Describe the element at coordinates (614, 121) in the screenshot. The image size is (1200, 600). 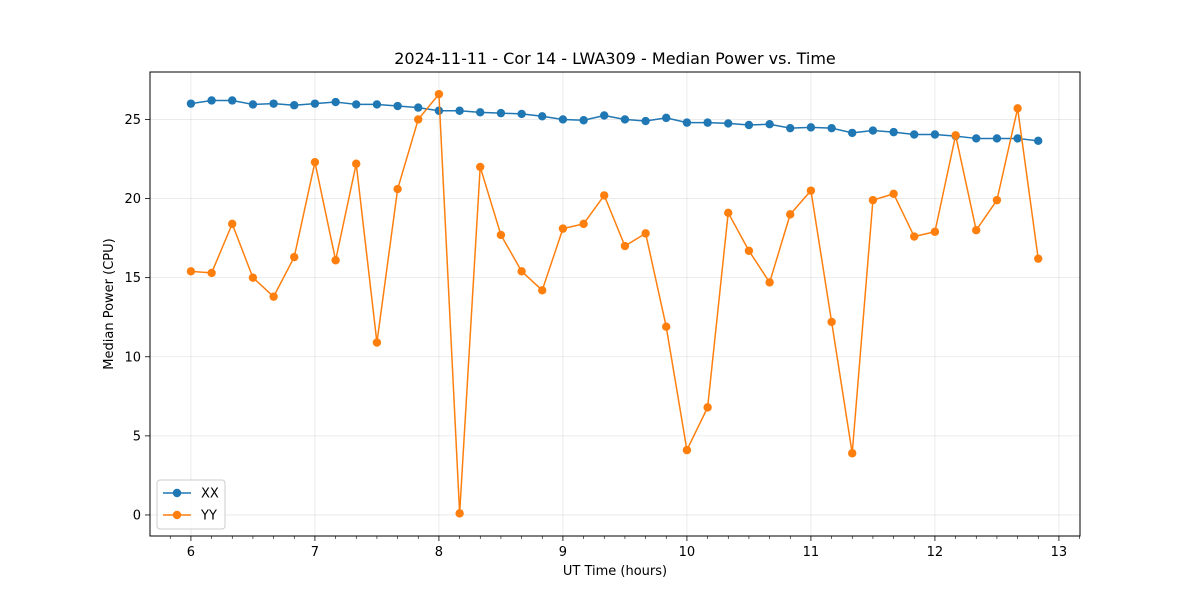
I see `series-xx` at that location.